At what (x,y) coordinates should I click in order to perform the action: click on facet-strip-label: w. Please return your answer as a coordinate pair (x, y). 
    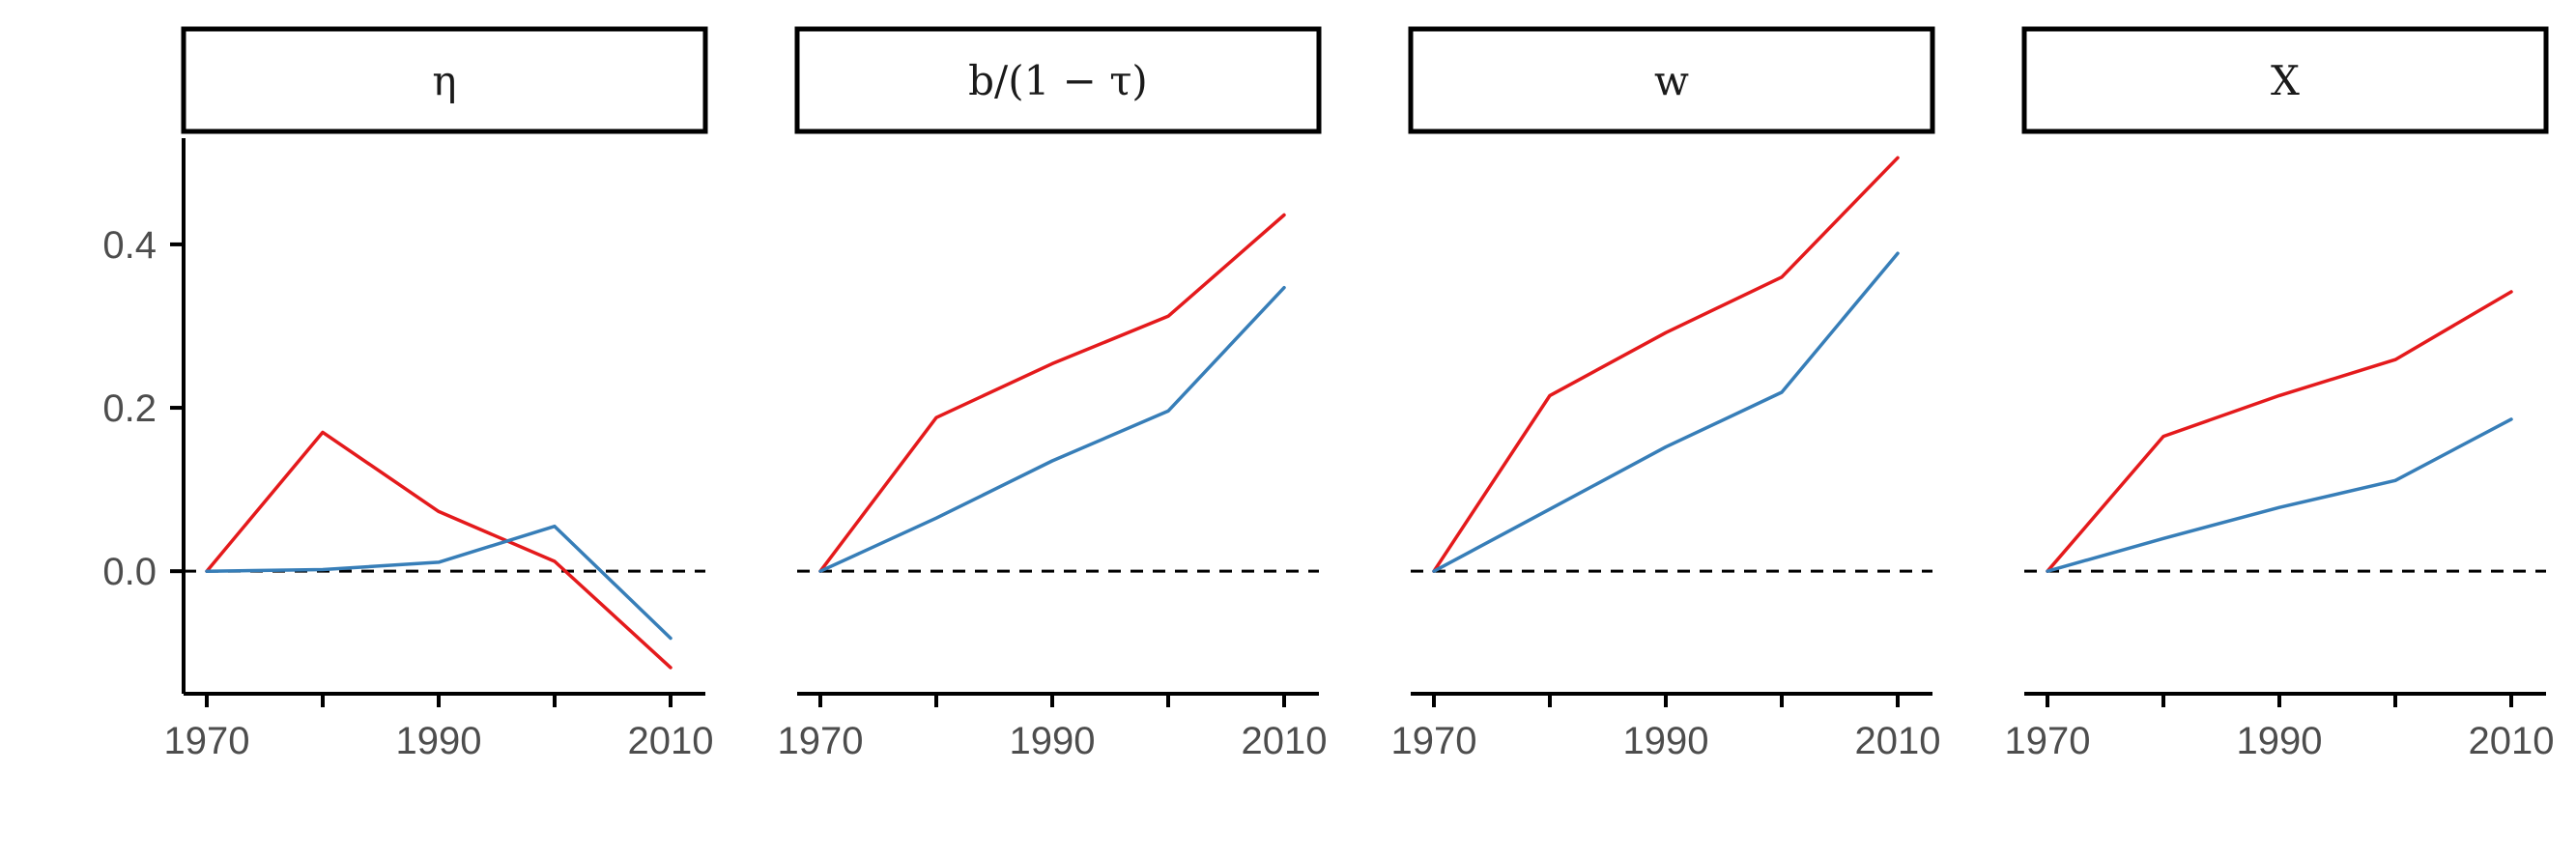
    Looking at the image, I should click on (1672, 80).